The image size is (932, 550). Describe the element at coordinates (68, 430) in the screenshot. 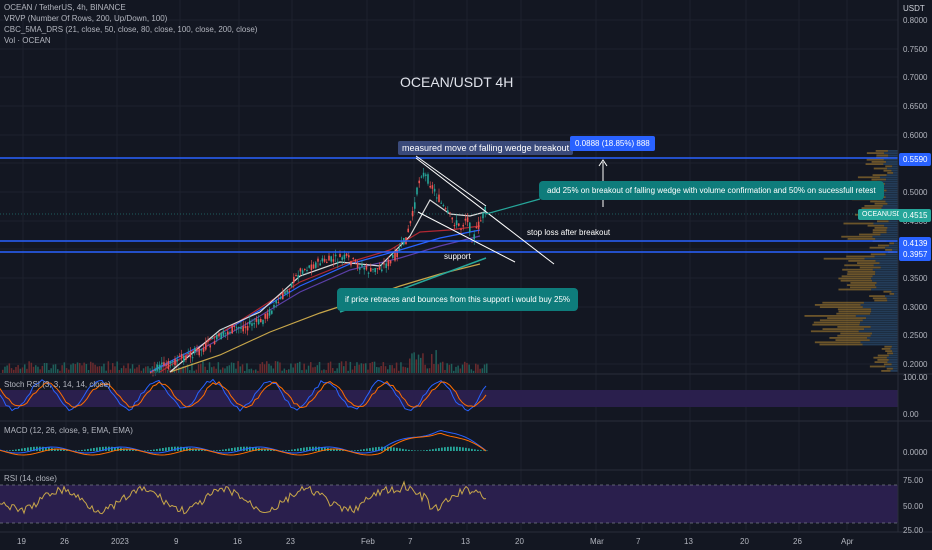

I see `macd-label: MACD (12, 26, close, 9, EMA, EMA)` at that location.